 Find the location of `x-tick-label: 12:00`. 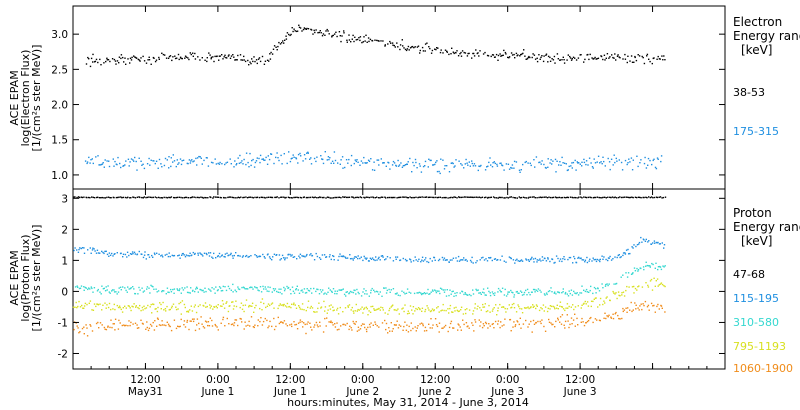

x-tick-label: 12:00 is located at coordinates (290, 380).